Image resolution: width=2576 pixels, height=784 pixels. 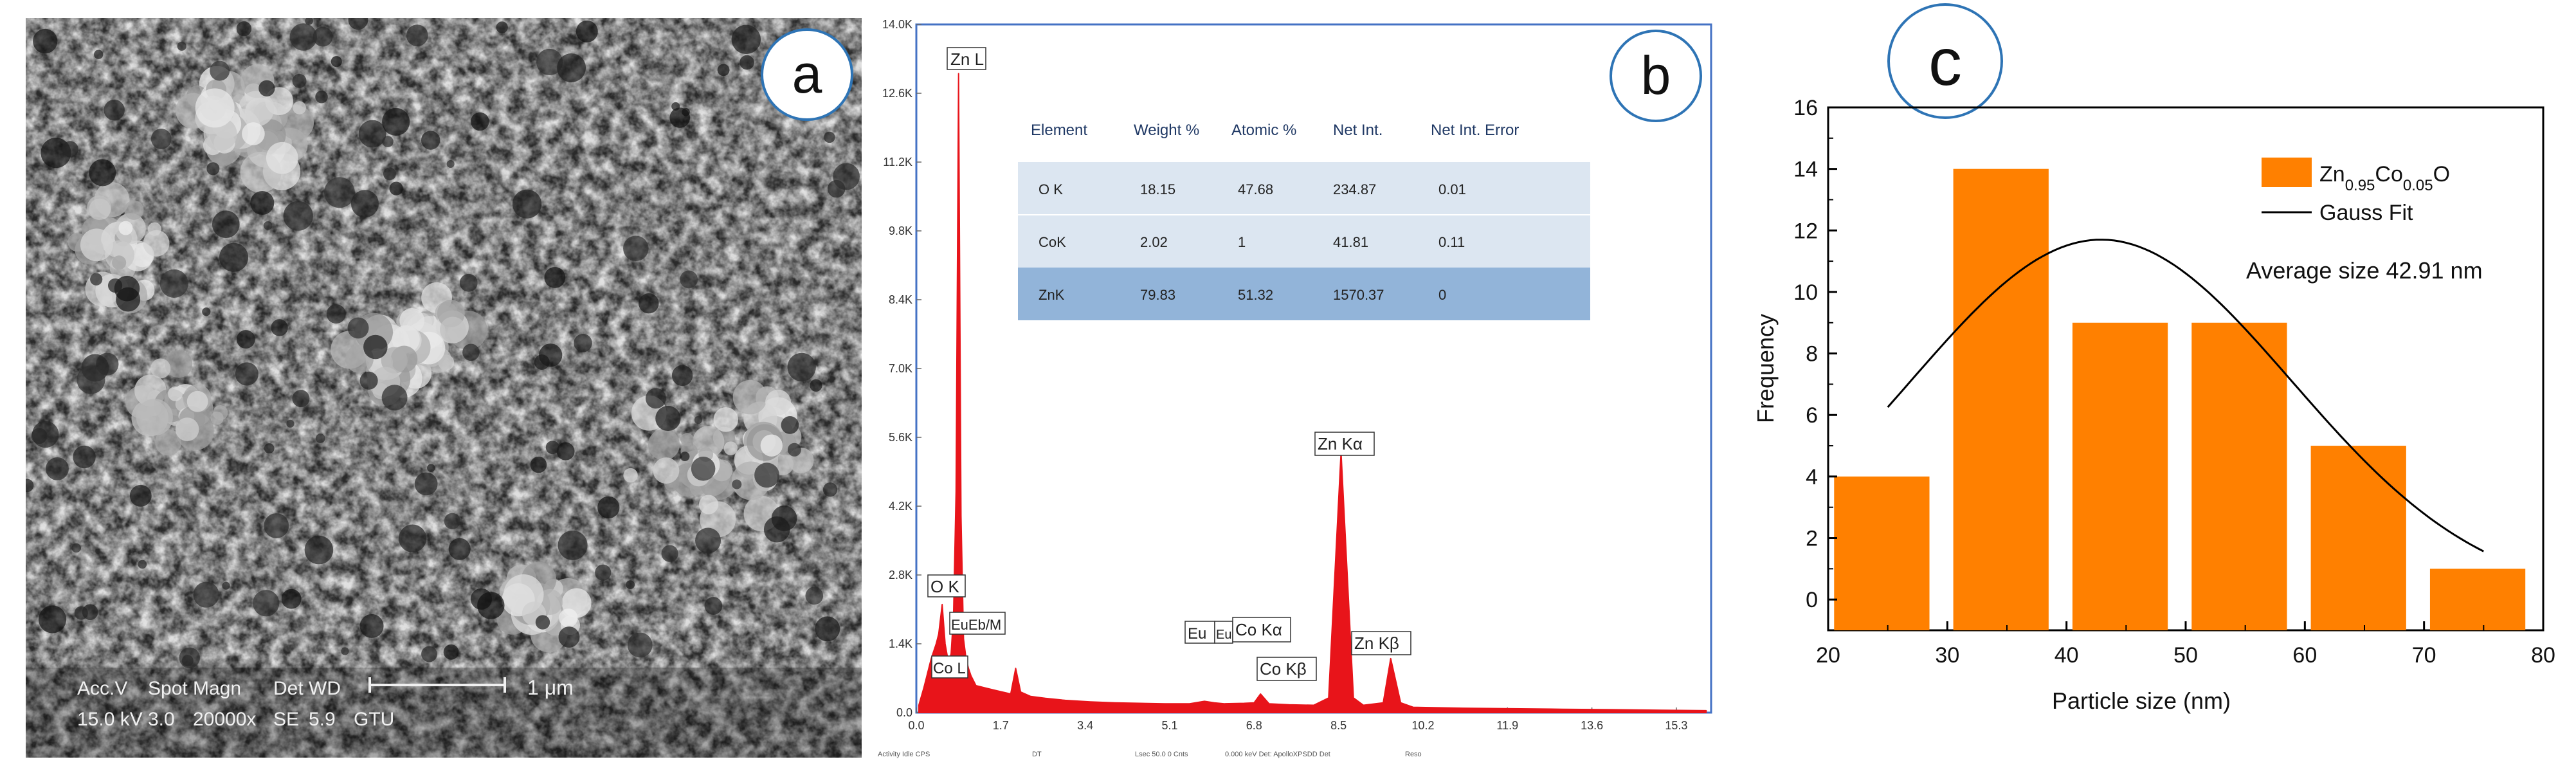 I want to click on y-tick-label: 2.8K, so click(x=900, y=575).